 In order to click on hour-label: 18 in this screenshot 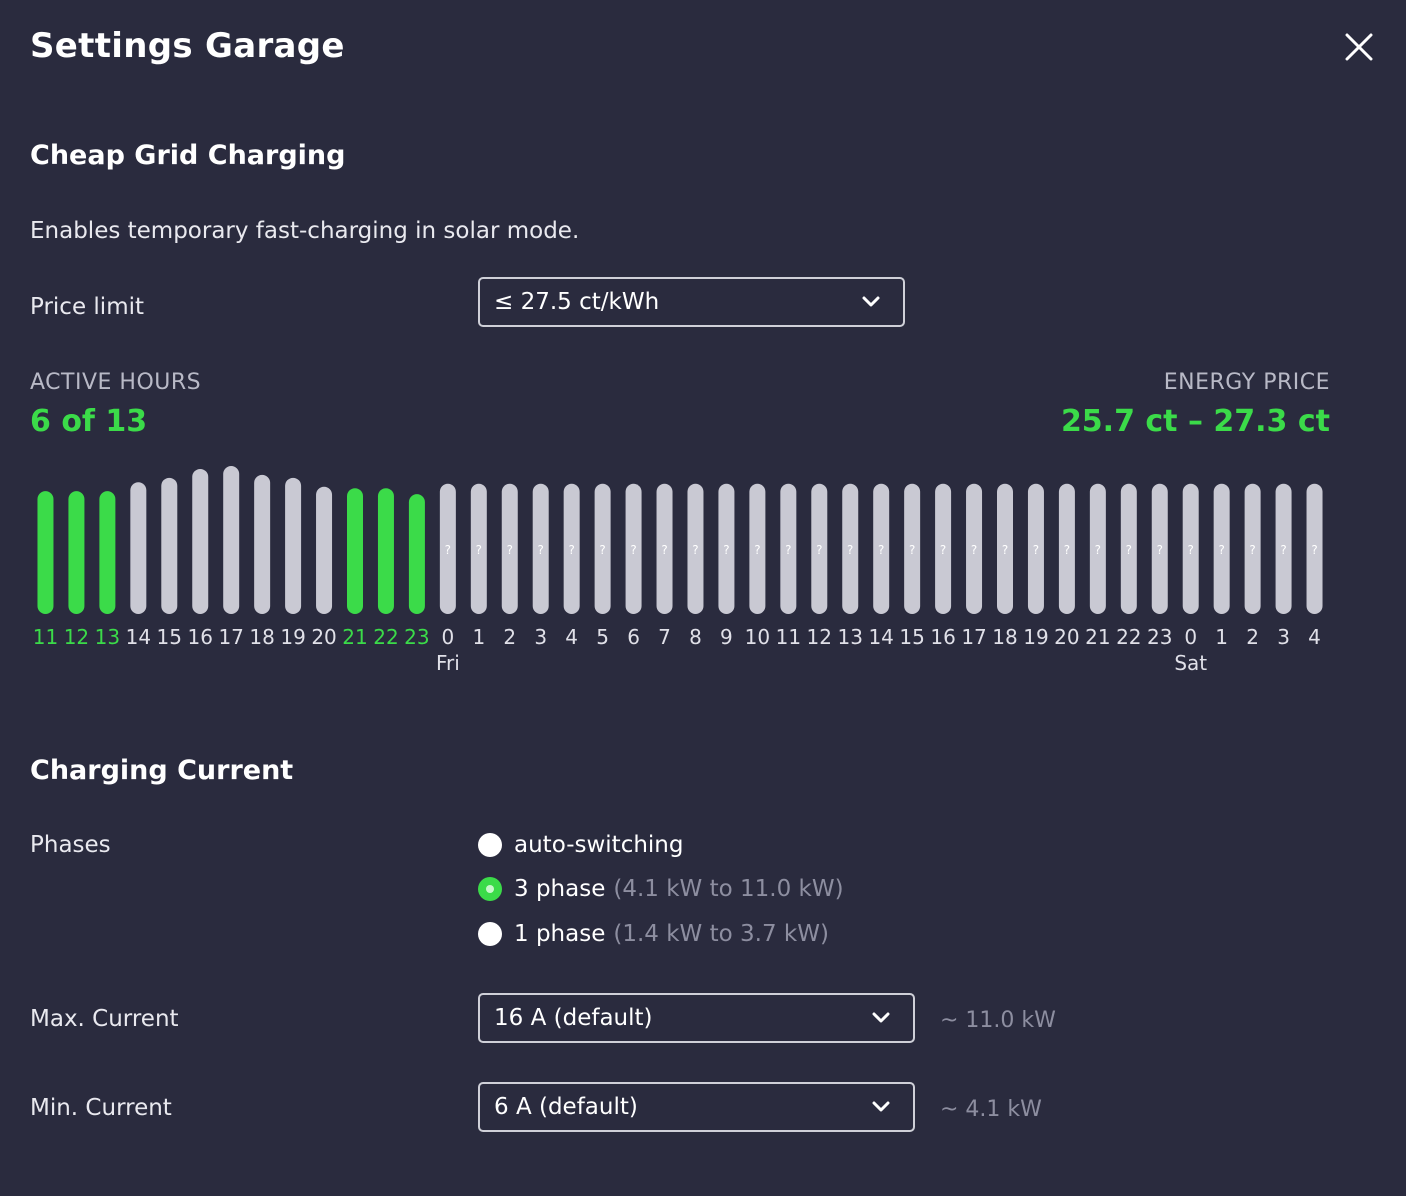, I will do `click(261, 637)`.